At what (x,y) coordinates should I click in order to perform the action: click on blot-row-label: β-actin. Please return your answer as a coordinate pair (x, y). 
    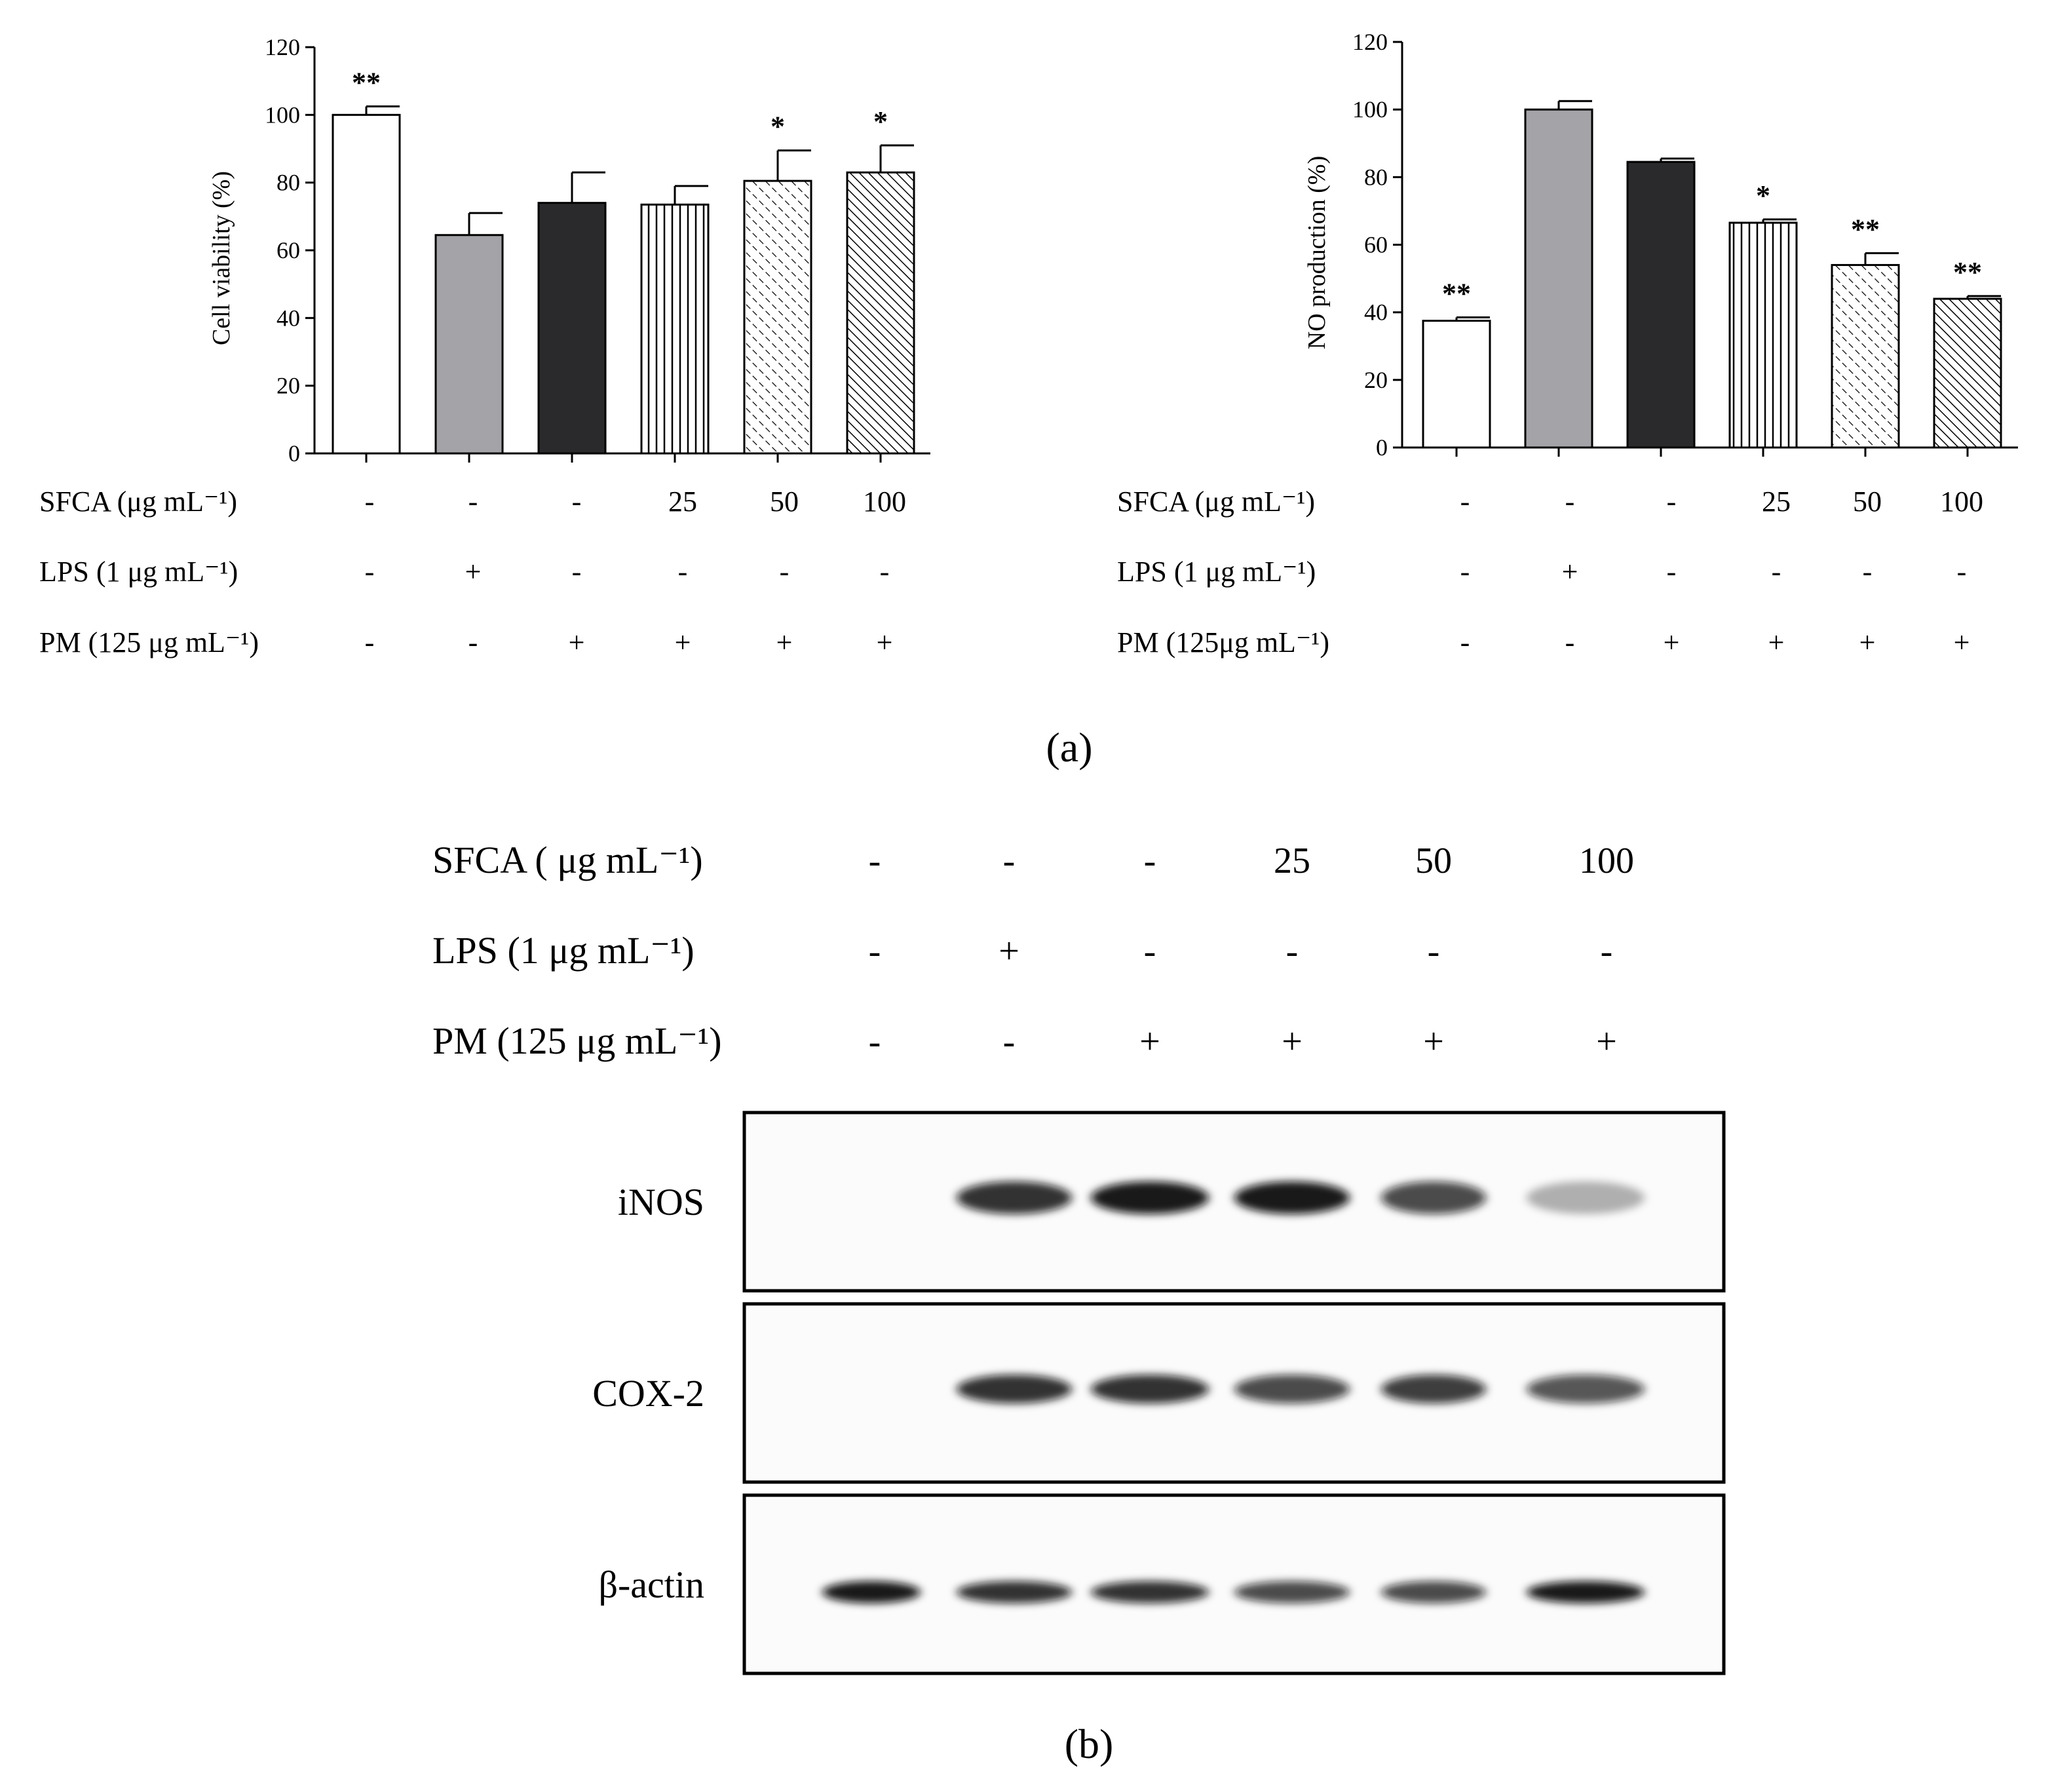
    Looking at the image, I should click on (651, 1584).